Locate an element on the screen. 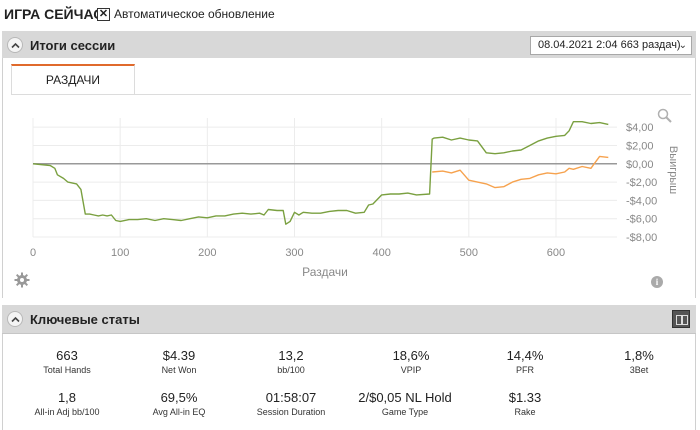  x-tick-label: 100 is located at coordinates (120, 253).